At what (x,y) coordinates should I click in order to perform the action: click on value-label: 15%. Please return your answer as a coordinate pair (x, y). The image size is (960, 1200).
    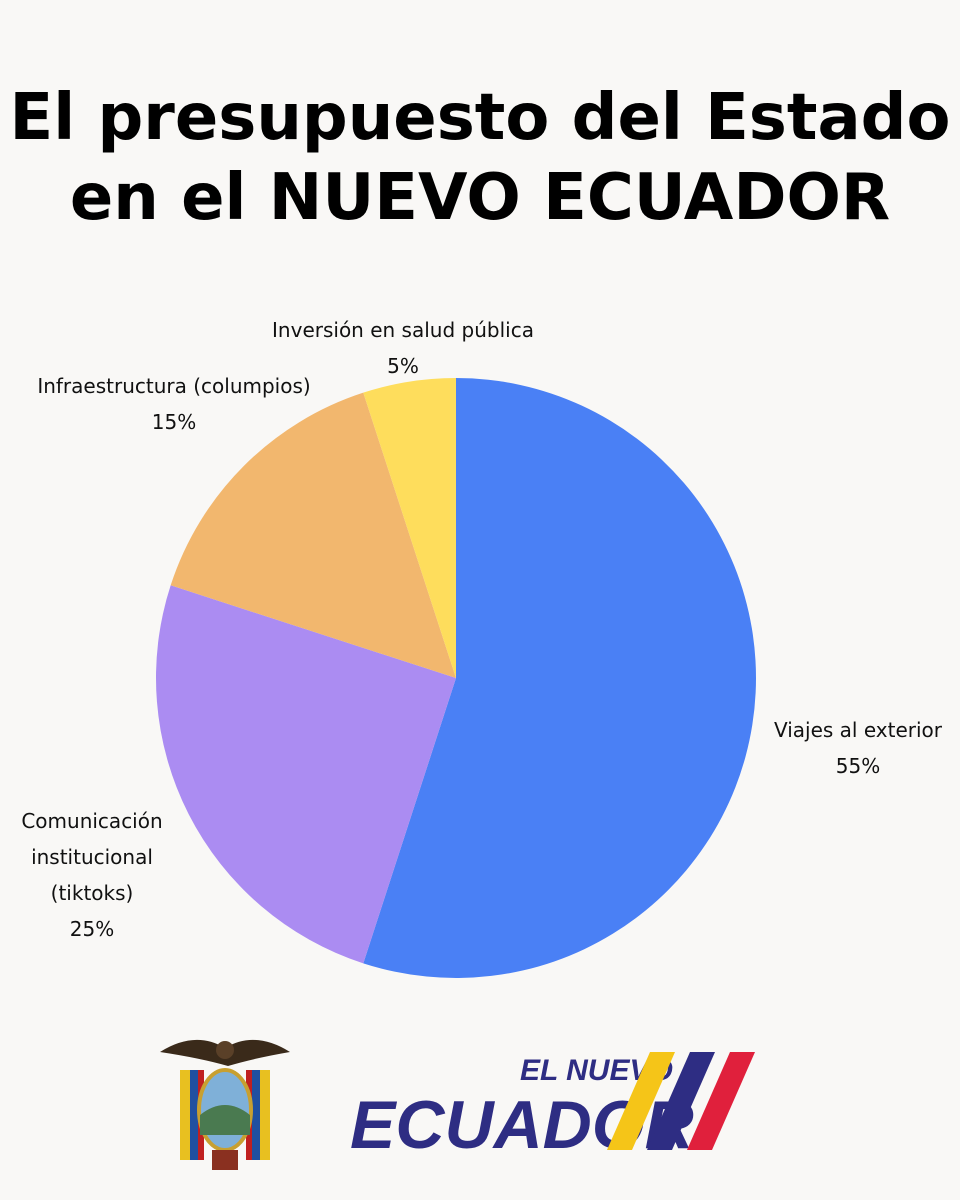
    Looking at the image, I should click on (174, 422).